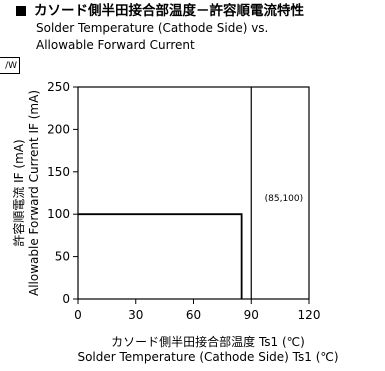  I want to click on side-tab-label: /W, so click(10, 65).